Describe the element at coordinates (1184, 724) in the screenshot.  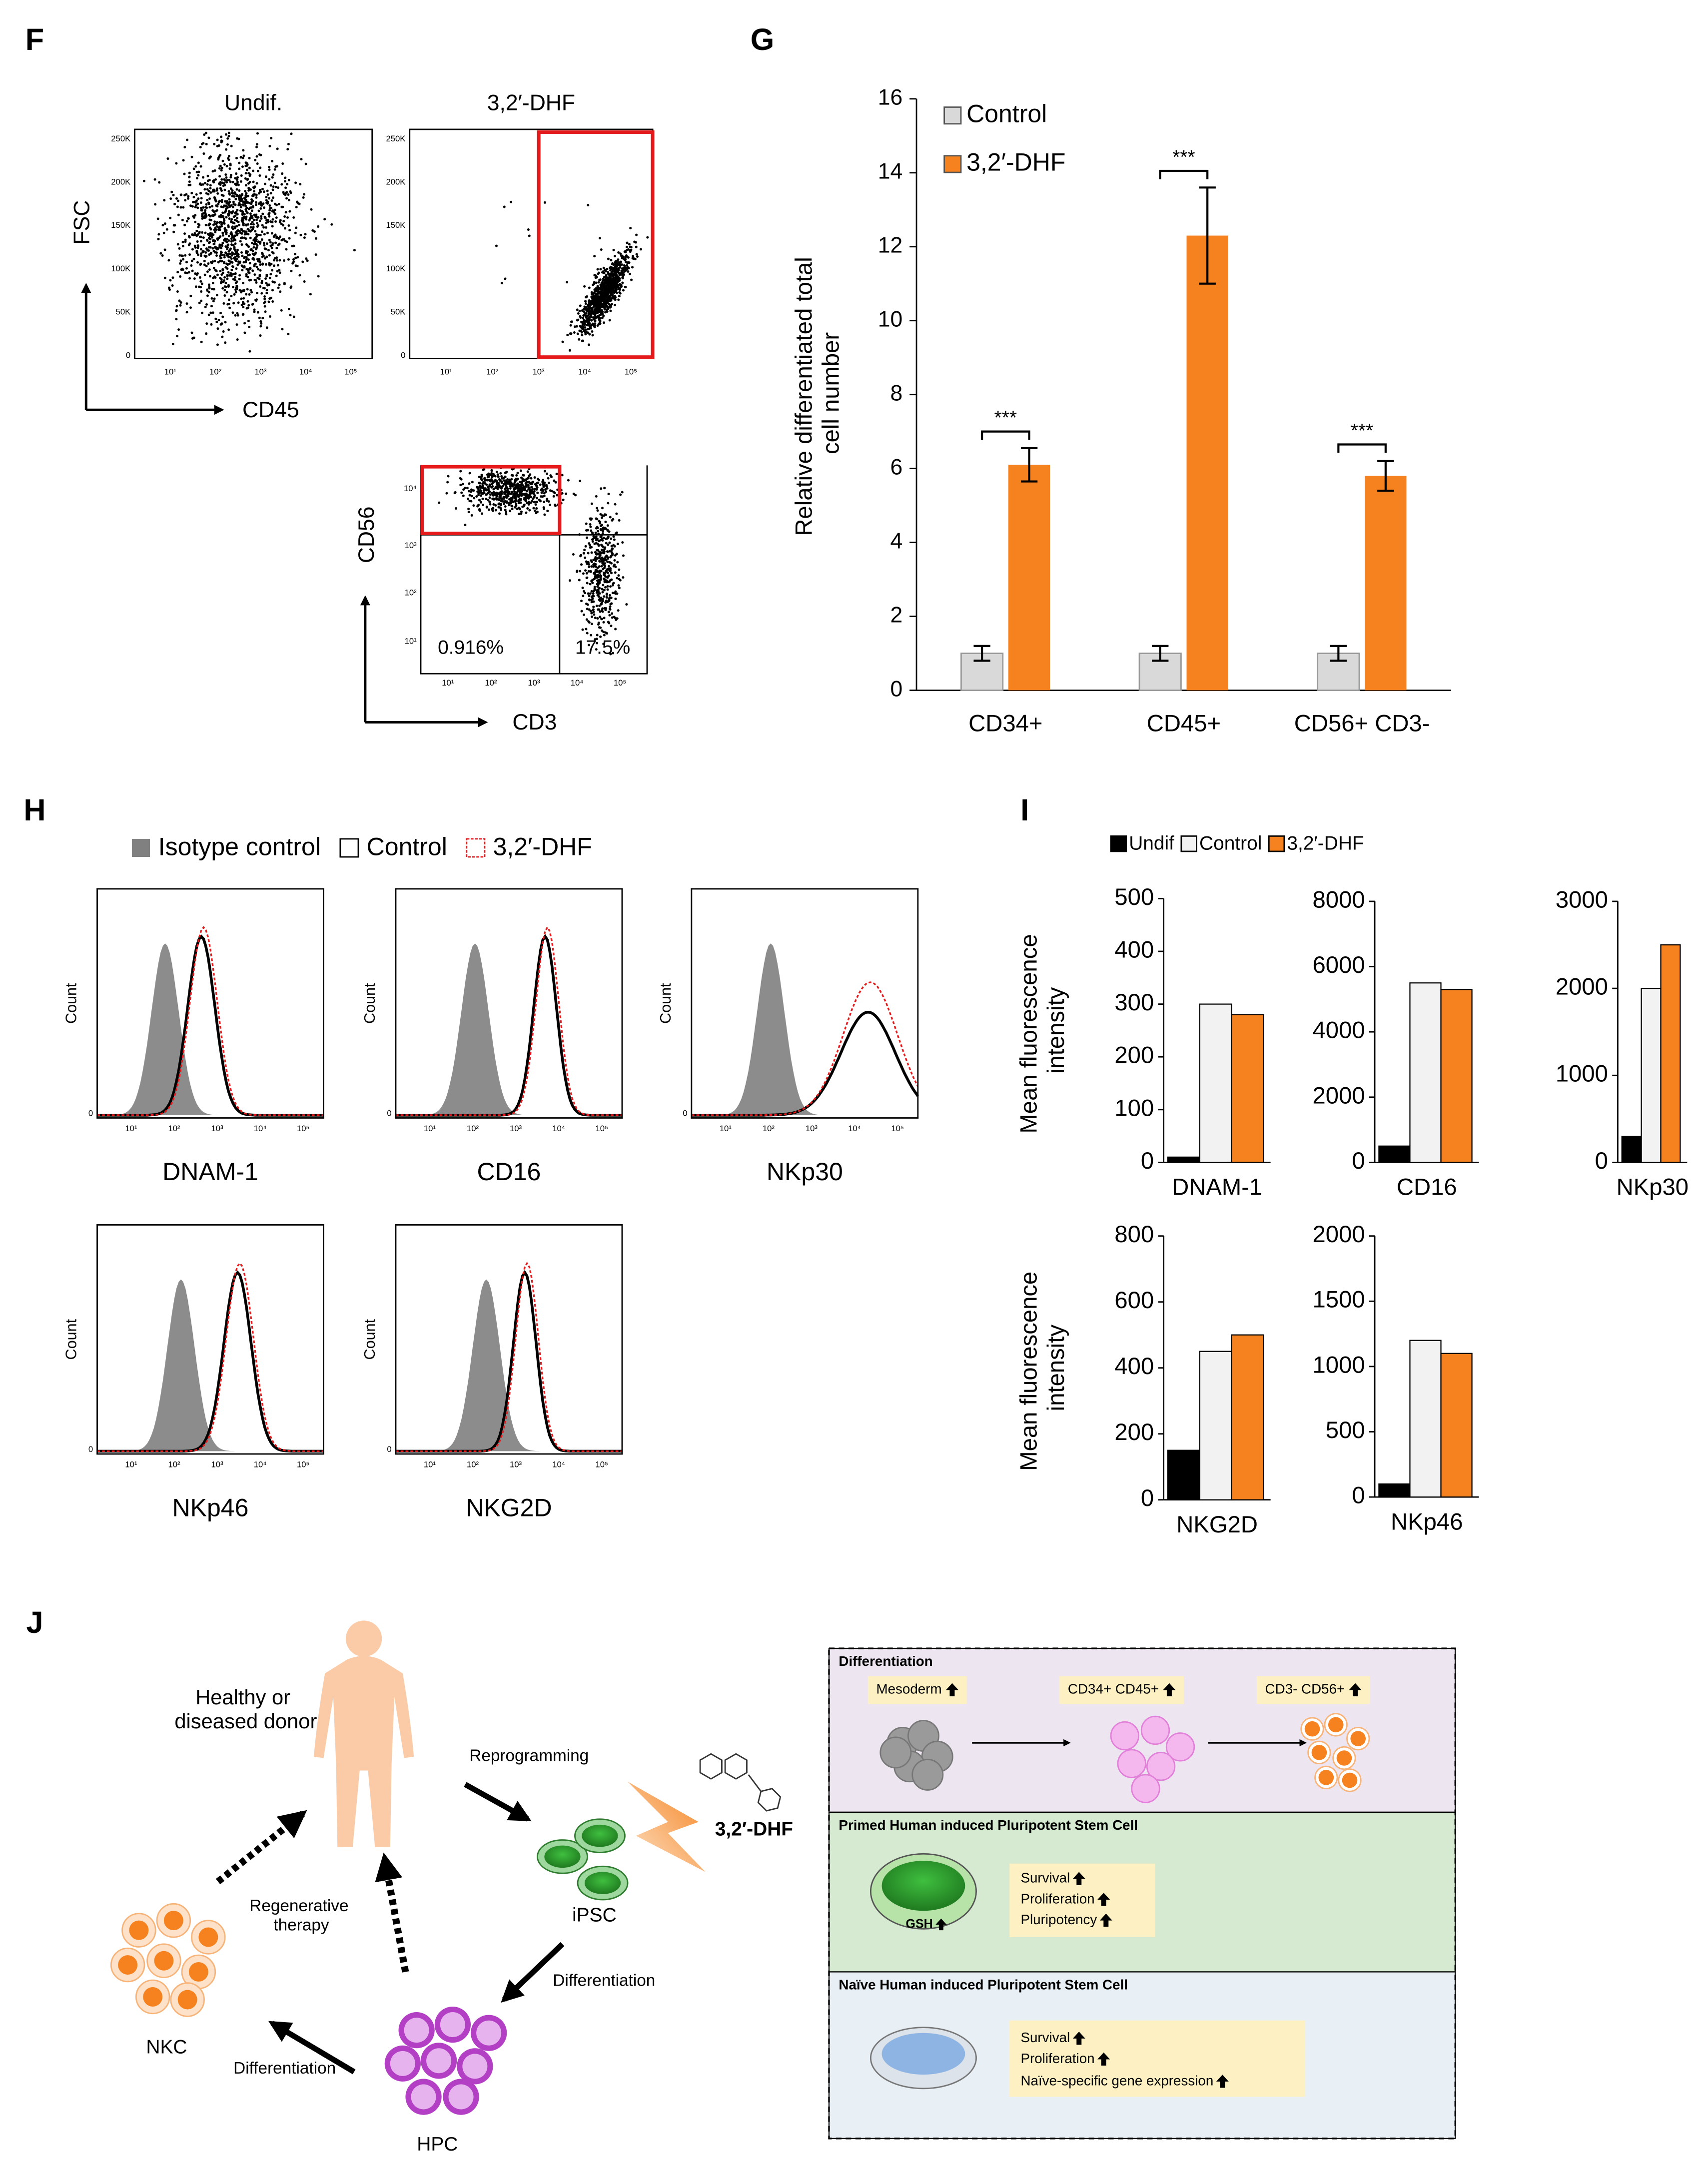
I see `x-tick-label: CD45+` at that location.